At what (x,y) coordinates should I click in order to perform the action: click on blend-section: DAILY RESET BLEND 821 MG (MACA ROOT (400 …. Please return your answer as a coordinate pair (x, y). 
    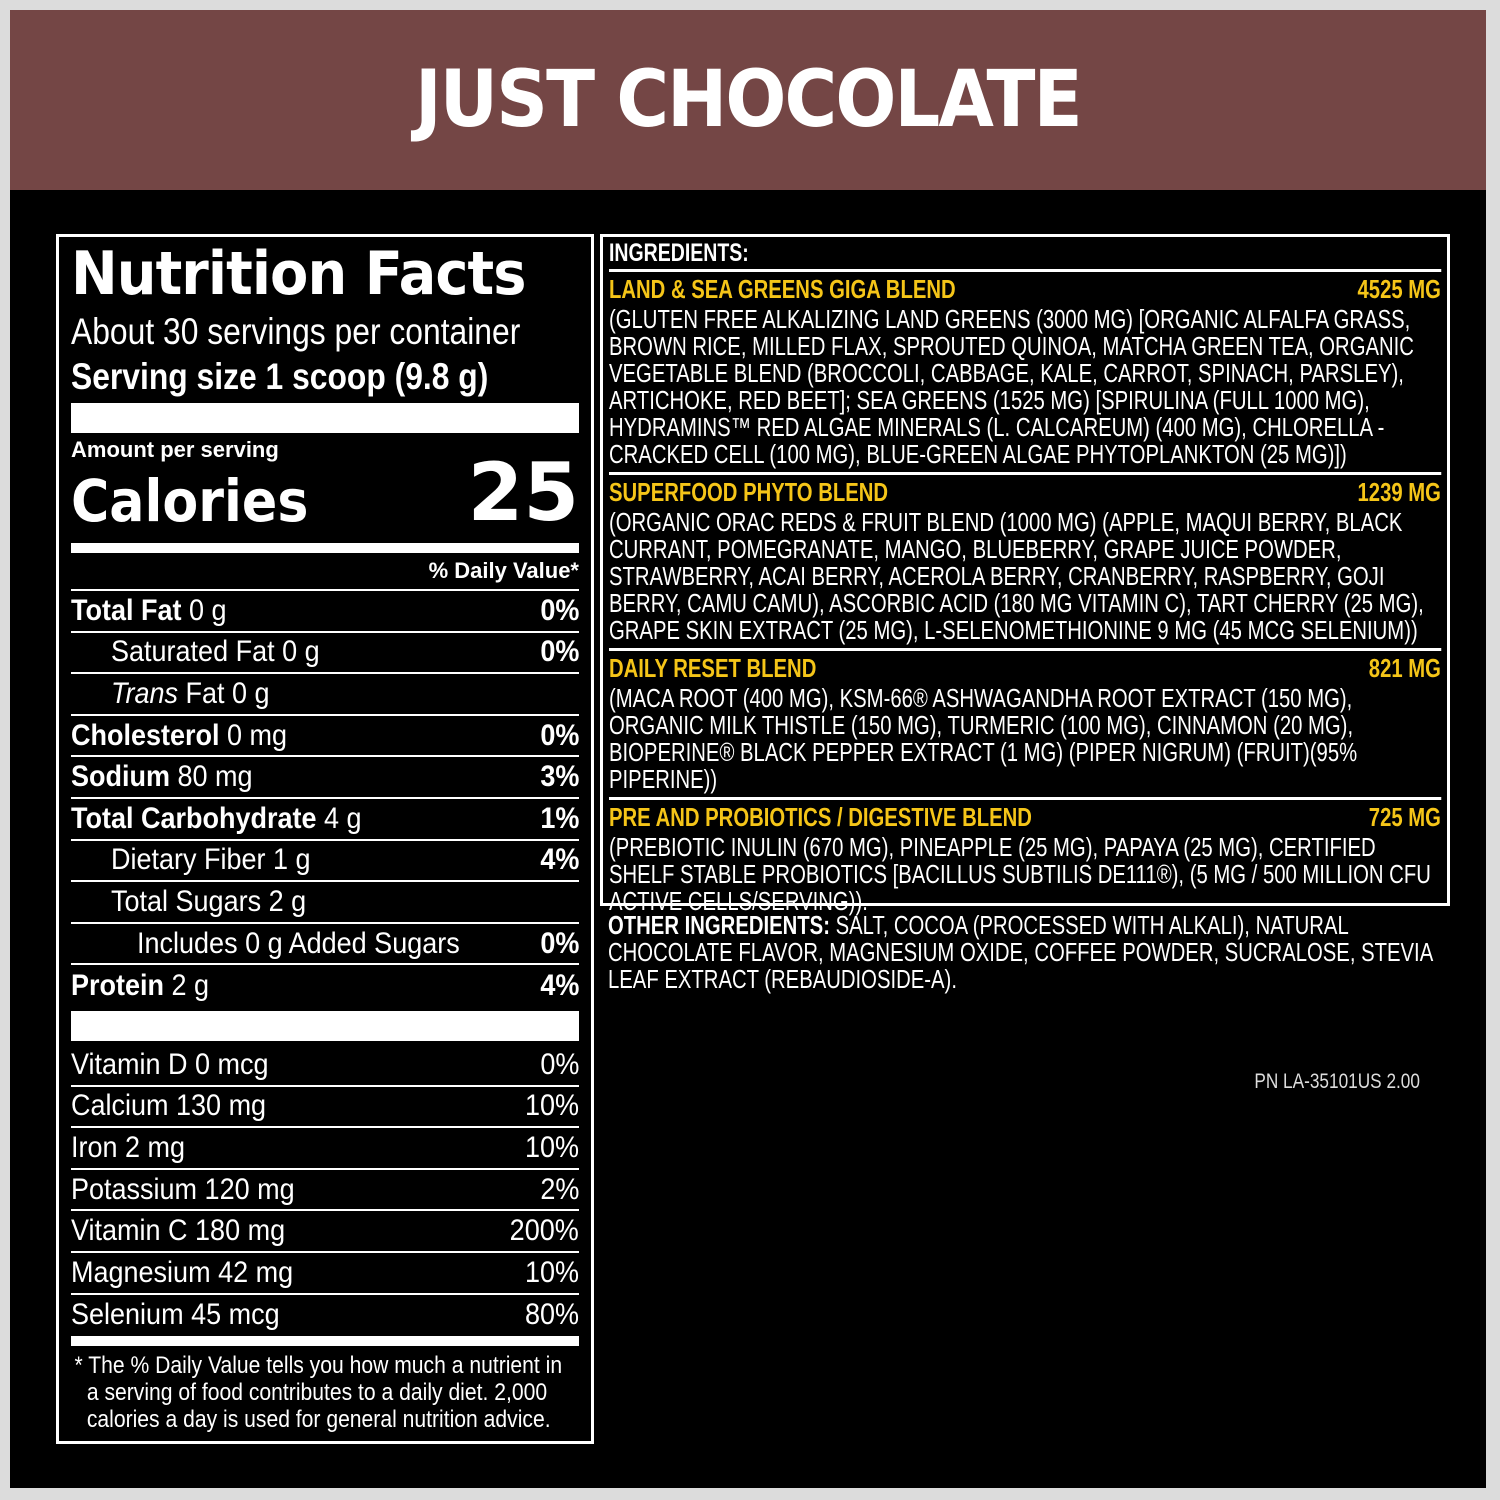
    Looking at the image, I should click on (1025, 725).